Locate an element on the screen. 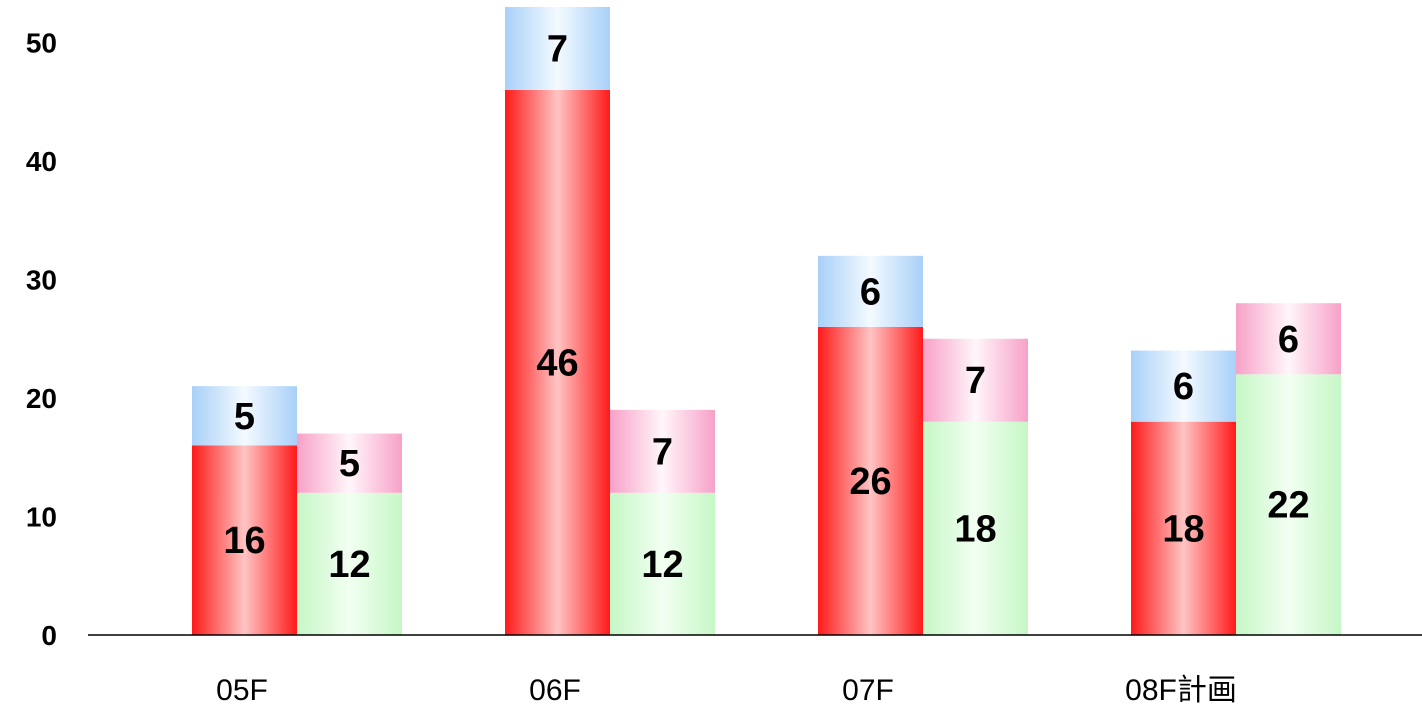 The height and width of the screenshot is (713, 1422). y-tick-label: 20 is located at coordinates (41, 398).